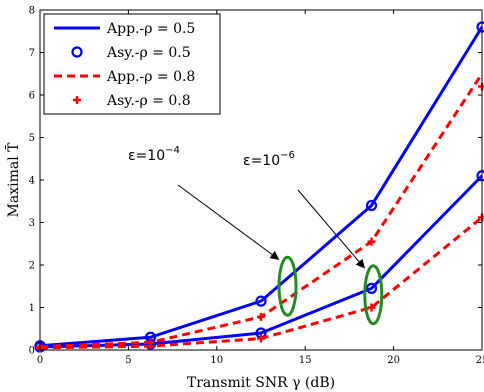 This screenshot has width=484, height=392. Describe the element at coordinates (13, 180) in the screenshot. I see `y-axis-label: Maximal T̄` at that location.